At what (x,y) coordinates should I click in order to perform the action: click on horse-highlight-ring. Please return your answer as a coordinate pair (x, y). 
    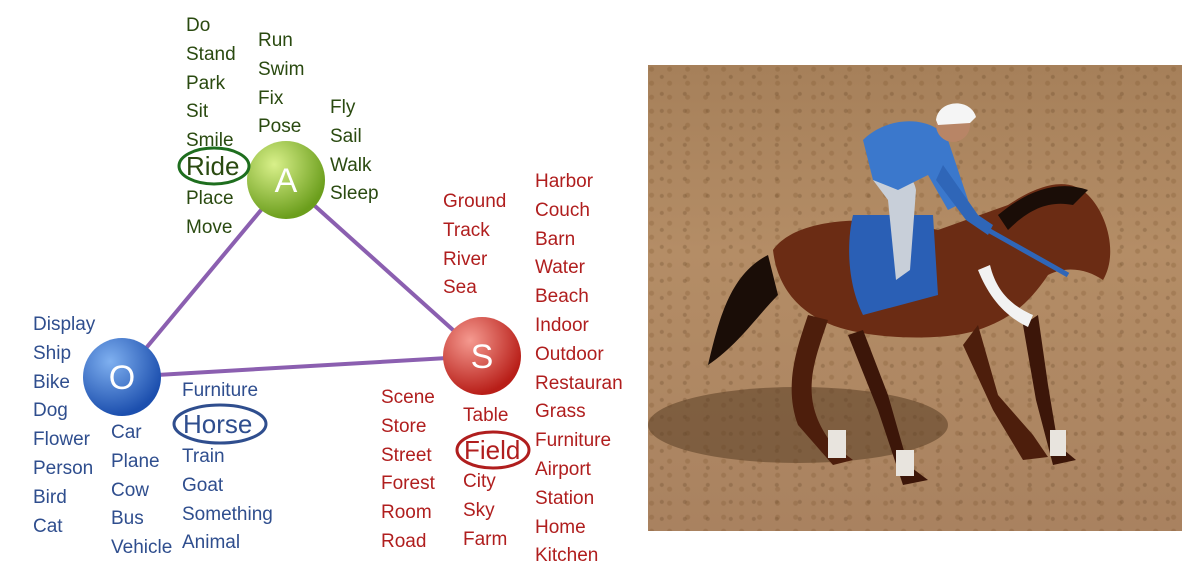
    Looking at the image, I should click on (220, 424).